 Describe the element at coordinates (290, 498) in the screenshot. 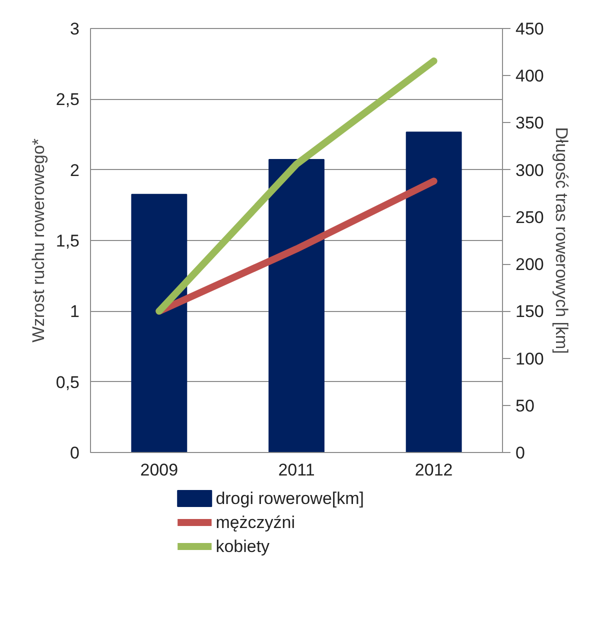

I see `legend-label: drogi rowerowe[km]` at that location.